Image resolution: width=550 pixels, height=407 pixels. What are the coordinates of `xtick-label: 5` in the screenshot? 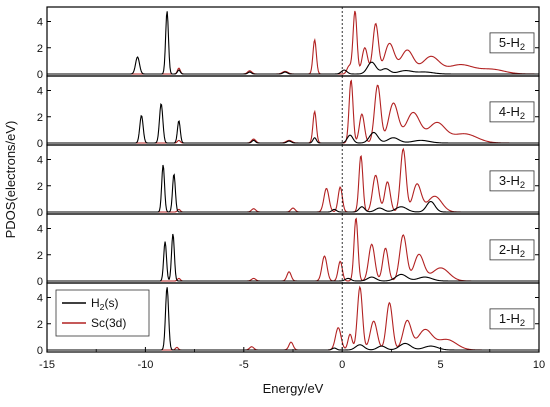 It's located at (441, 365).